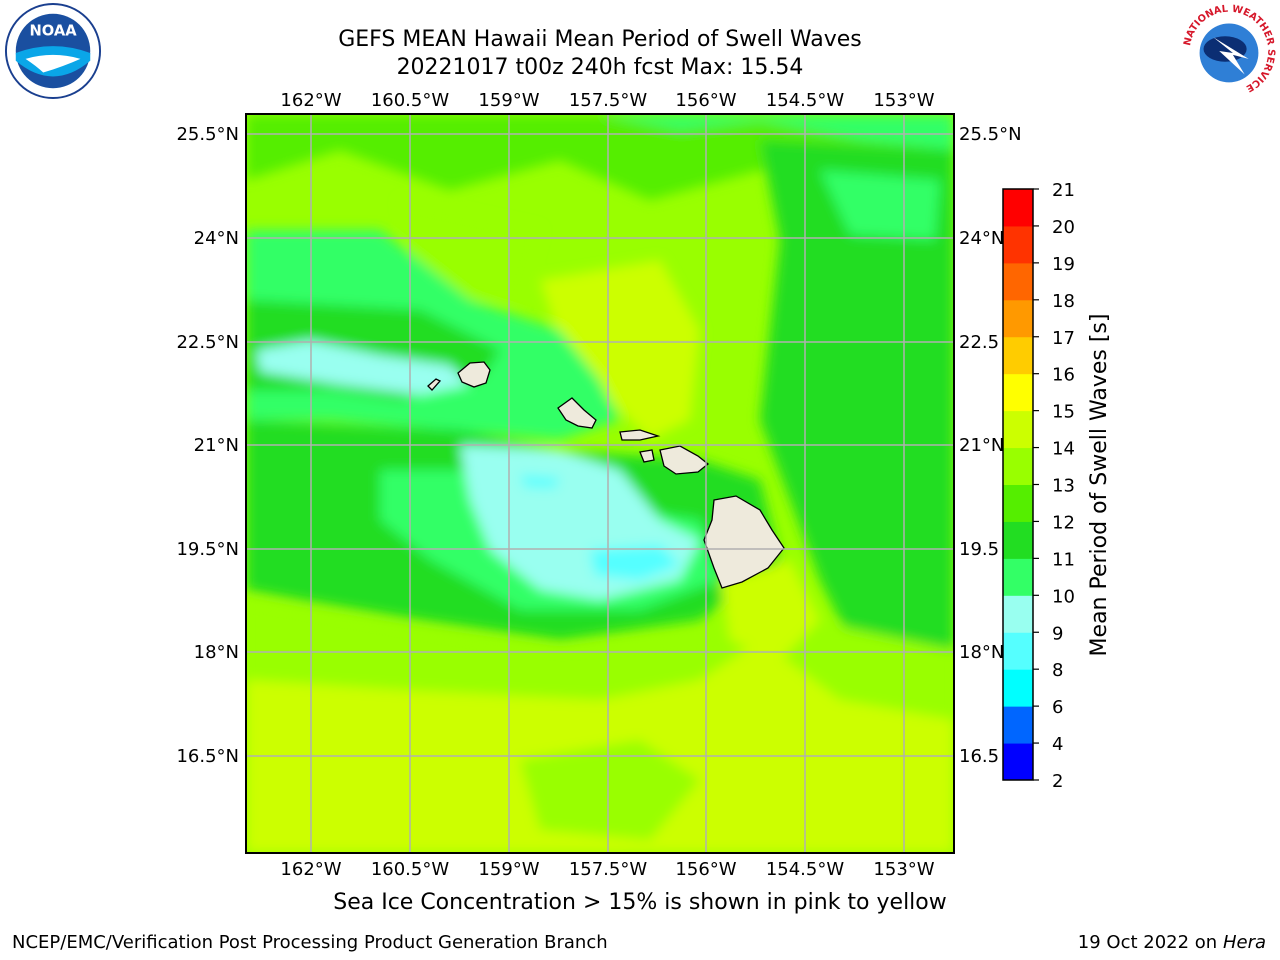 The image size is (1280, 960). What do you see at coordinates (434, 384) in the screenshot?
I see `island-niihau` at bounding box center [434, 384].